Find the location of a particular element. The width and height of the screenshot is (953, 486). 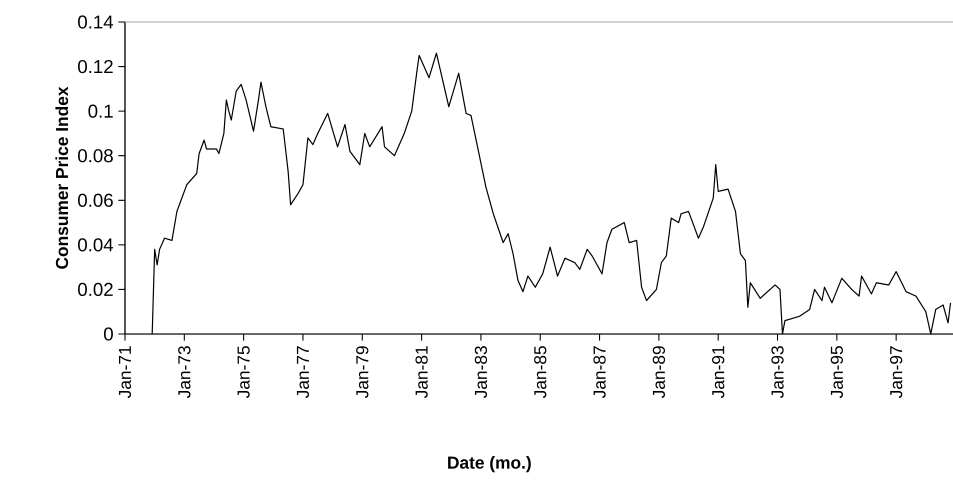

y-tick-label: 0.14 is located at coordinates (96, 22).